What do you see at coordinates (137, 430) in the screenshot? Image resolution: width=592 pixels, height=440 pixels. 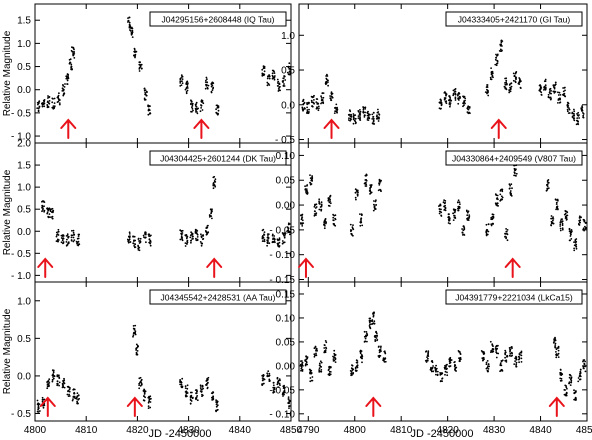 I see `x-tick-label: 4820` at bounding box center [137, 430].